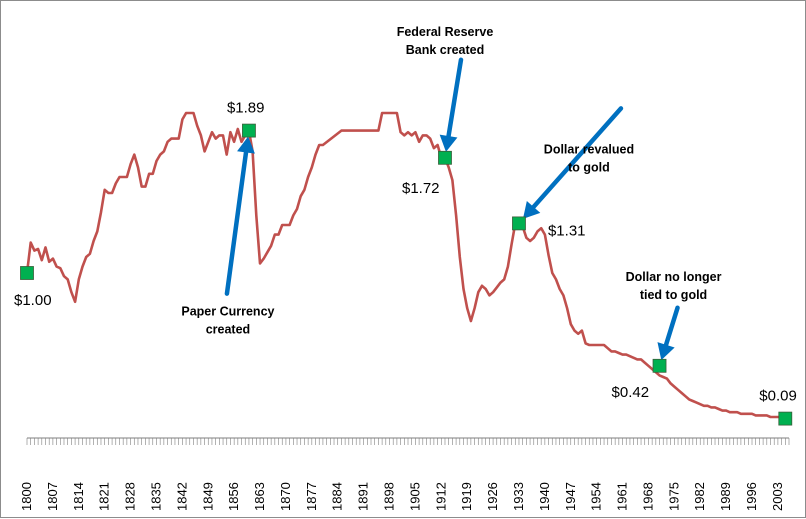  I want to click on x-tick-label: 1891, so click(363, 496).